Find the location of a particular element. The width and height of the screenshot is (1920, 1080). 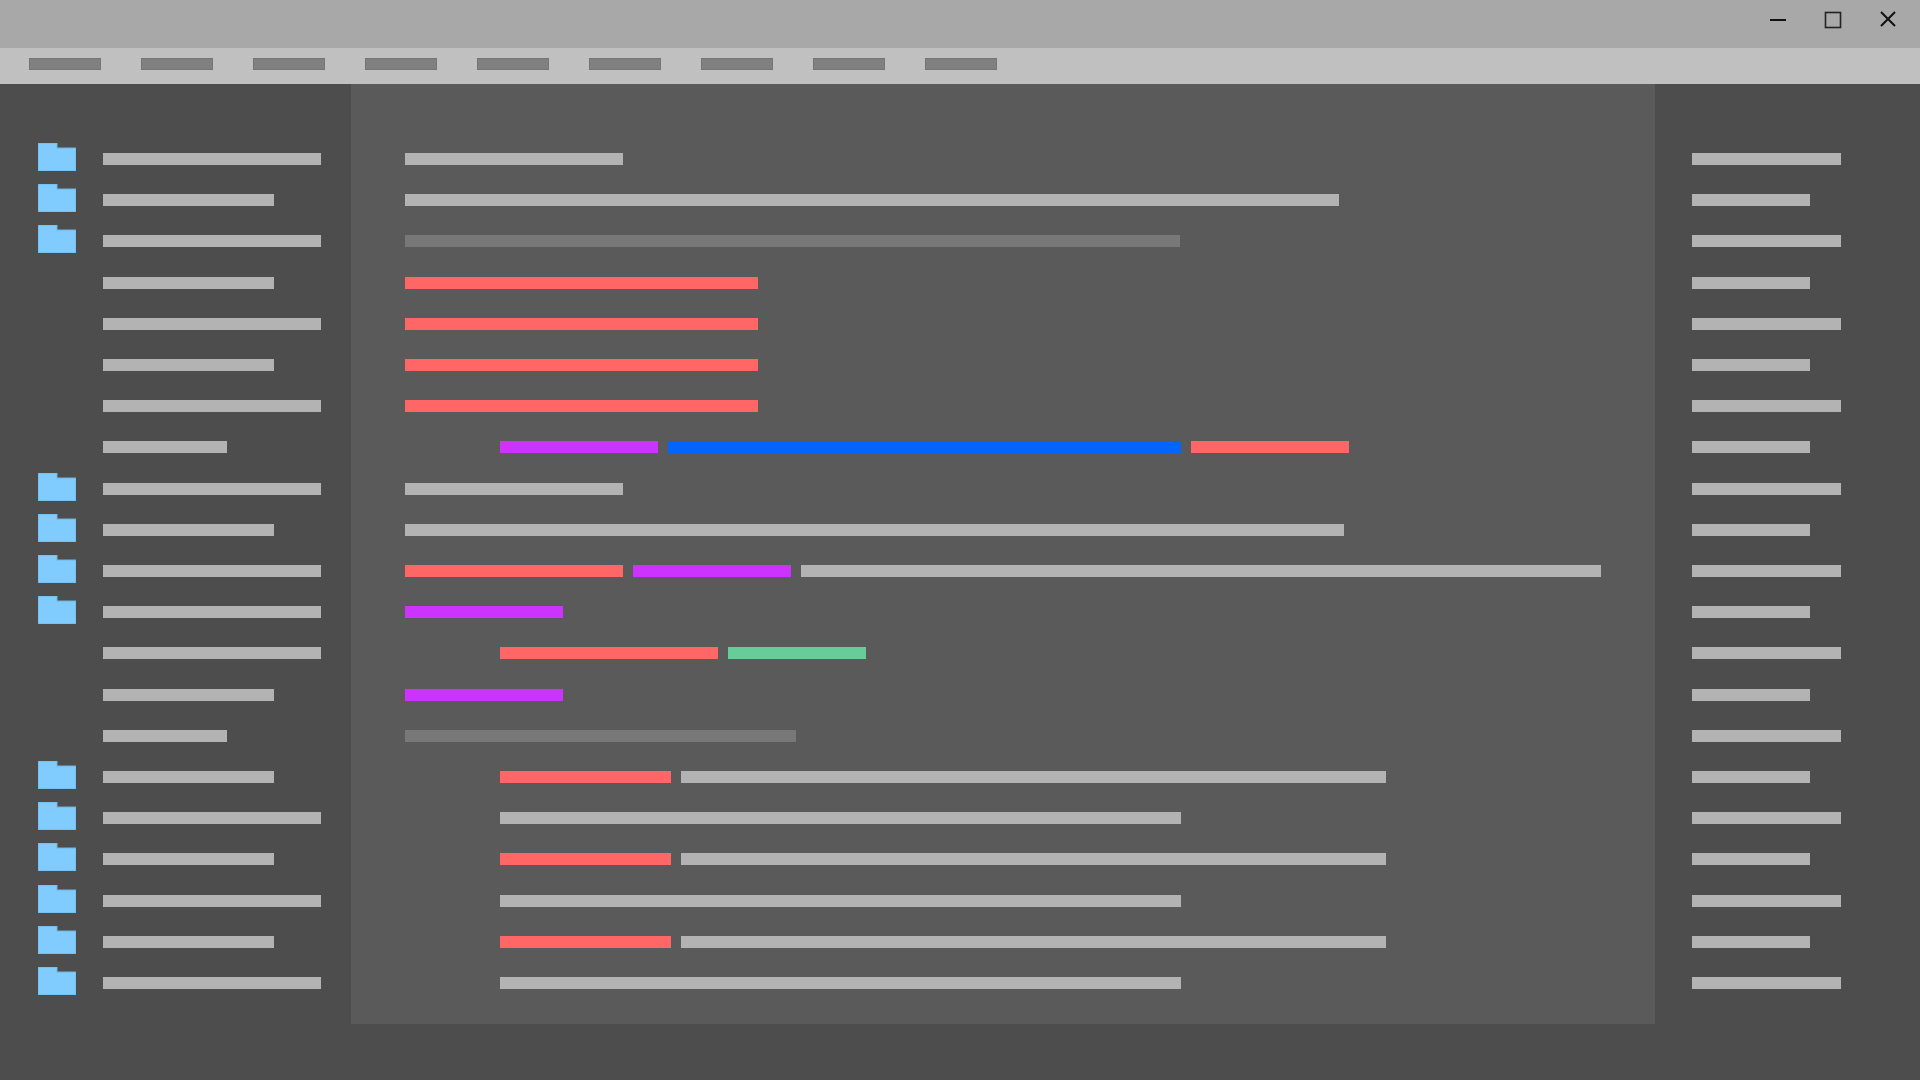

minimize-button is located at coordinates (1778, 24).